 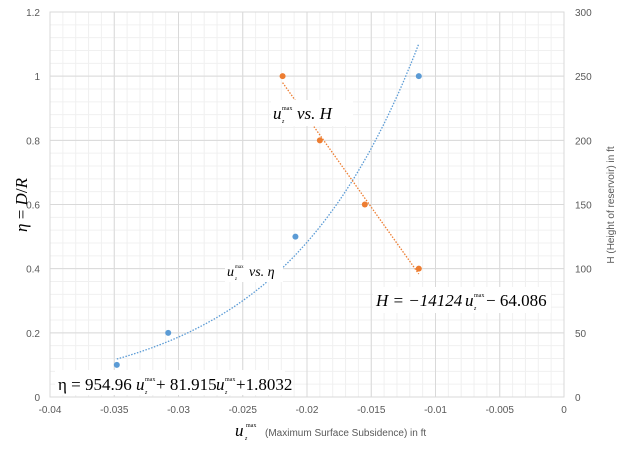 What do you see at coordinates (419, 300) in the screenshot?
I see `svg-text: H = −14124` at bounding box center [419, 300].